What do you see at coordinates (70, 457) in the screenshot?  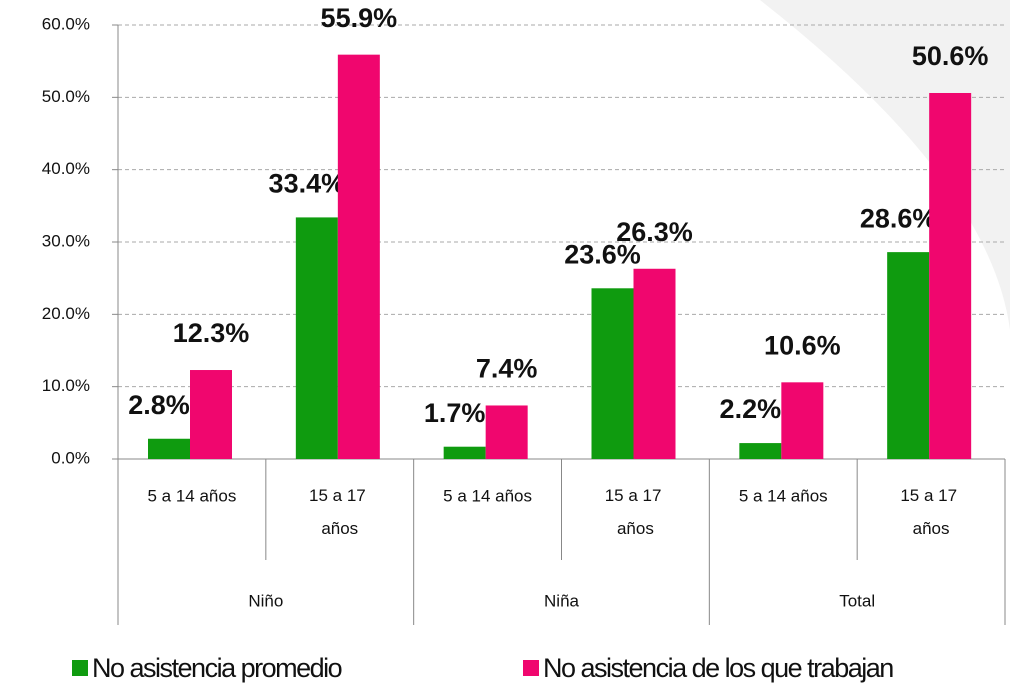 I see `y-tick-label: 0.0%` at bounding box center [70, 457].